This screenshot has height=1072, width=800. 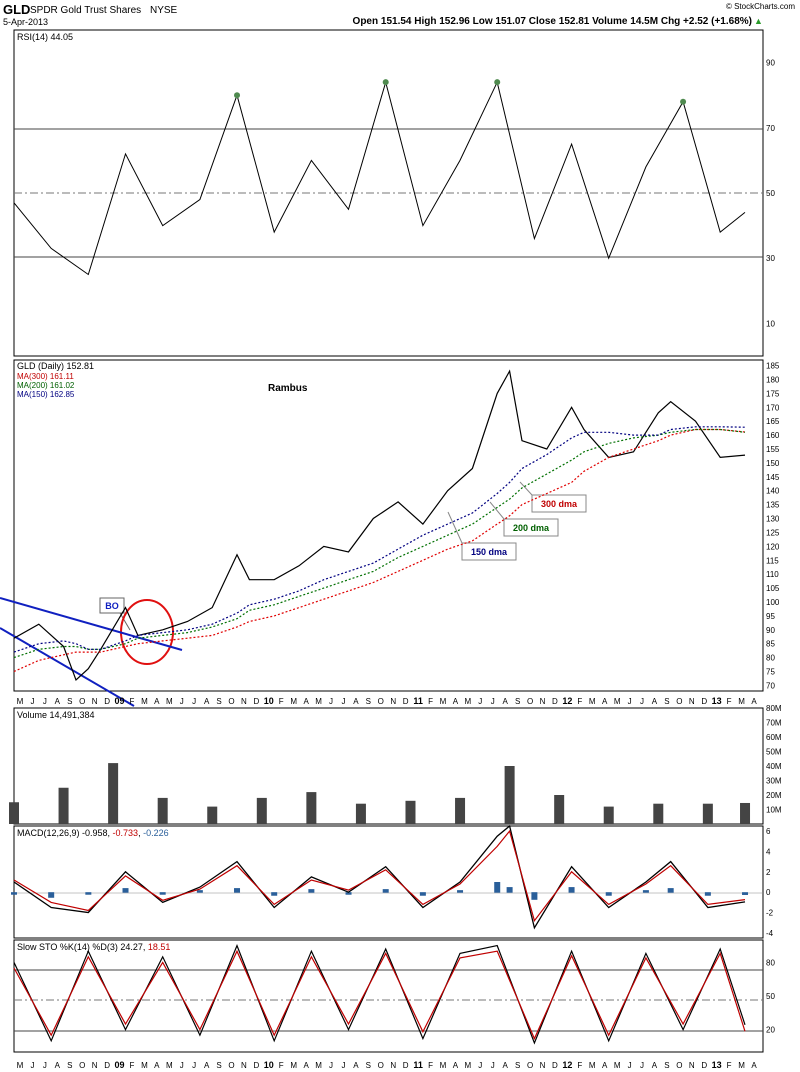 What do you see at coordinates (16, 9) in the screenshot?
I see `symbol: GLD` at bounding box center [16, 9].